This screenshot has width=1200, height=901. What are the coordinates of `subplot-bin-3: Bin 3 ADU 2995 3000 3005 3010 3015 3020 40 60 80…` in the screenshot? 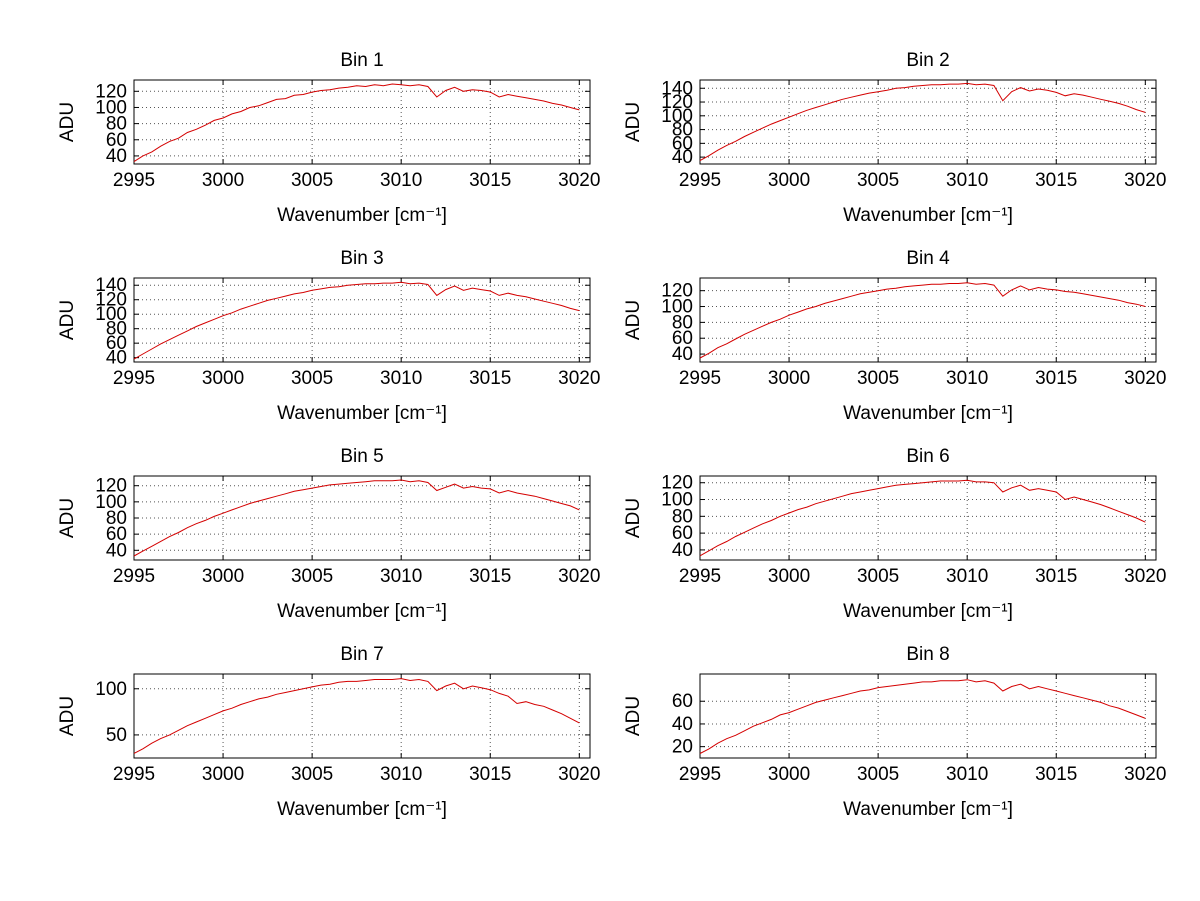 It's located at (335, 345).